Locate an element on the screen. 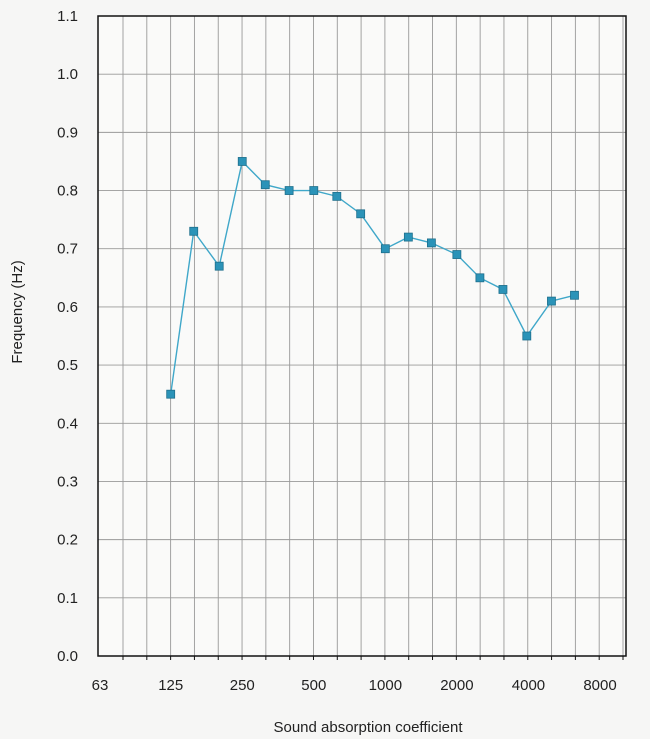 This screenshot has height=739, width=650. y-tick-label: 0.1 is located at coordinates (67, 598).